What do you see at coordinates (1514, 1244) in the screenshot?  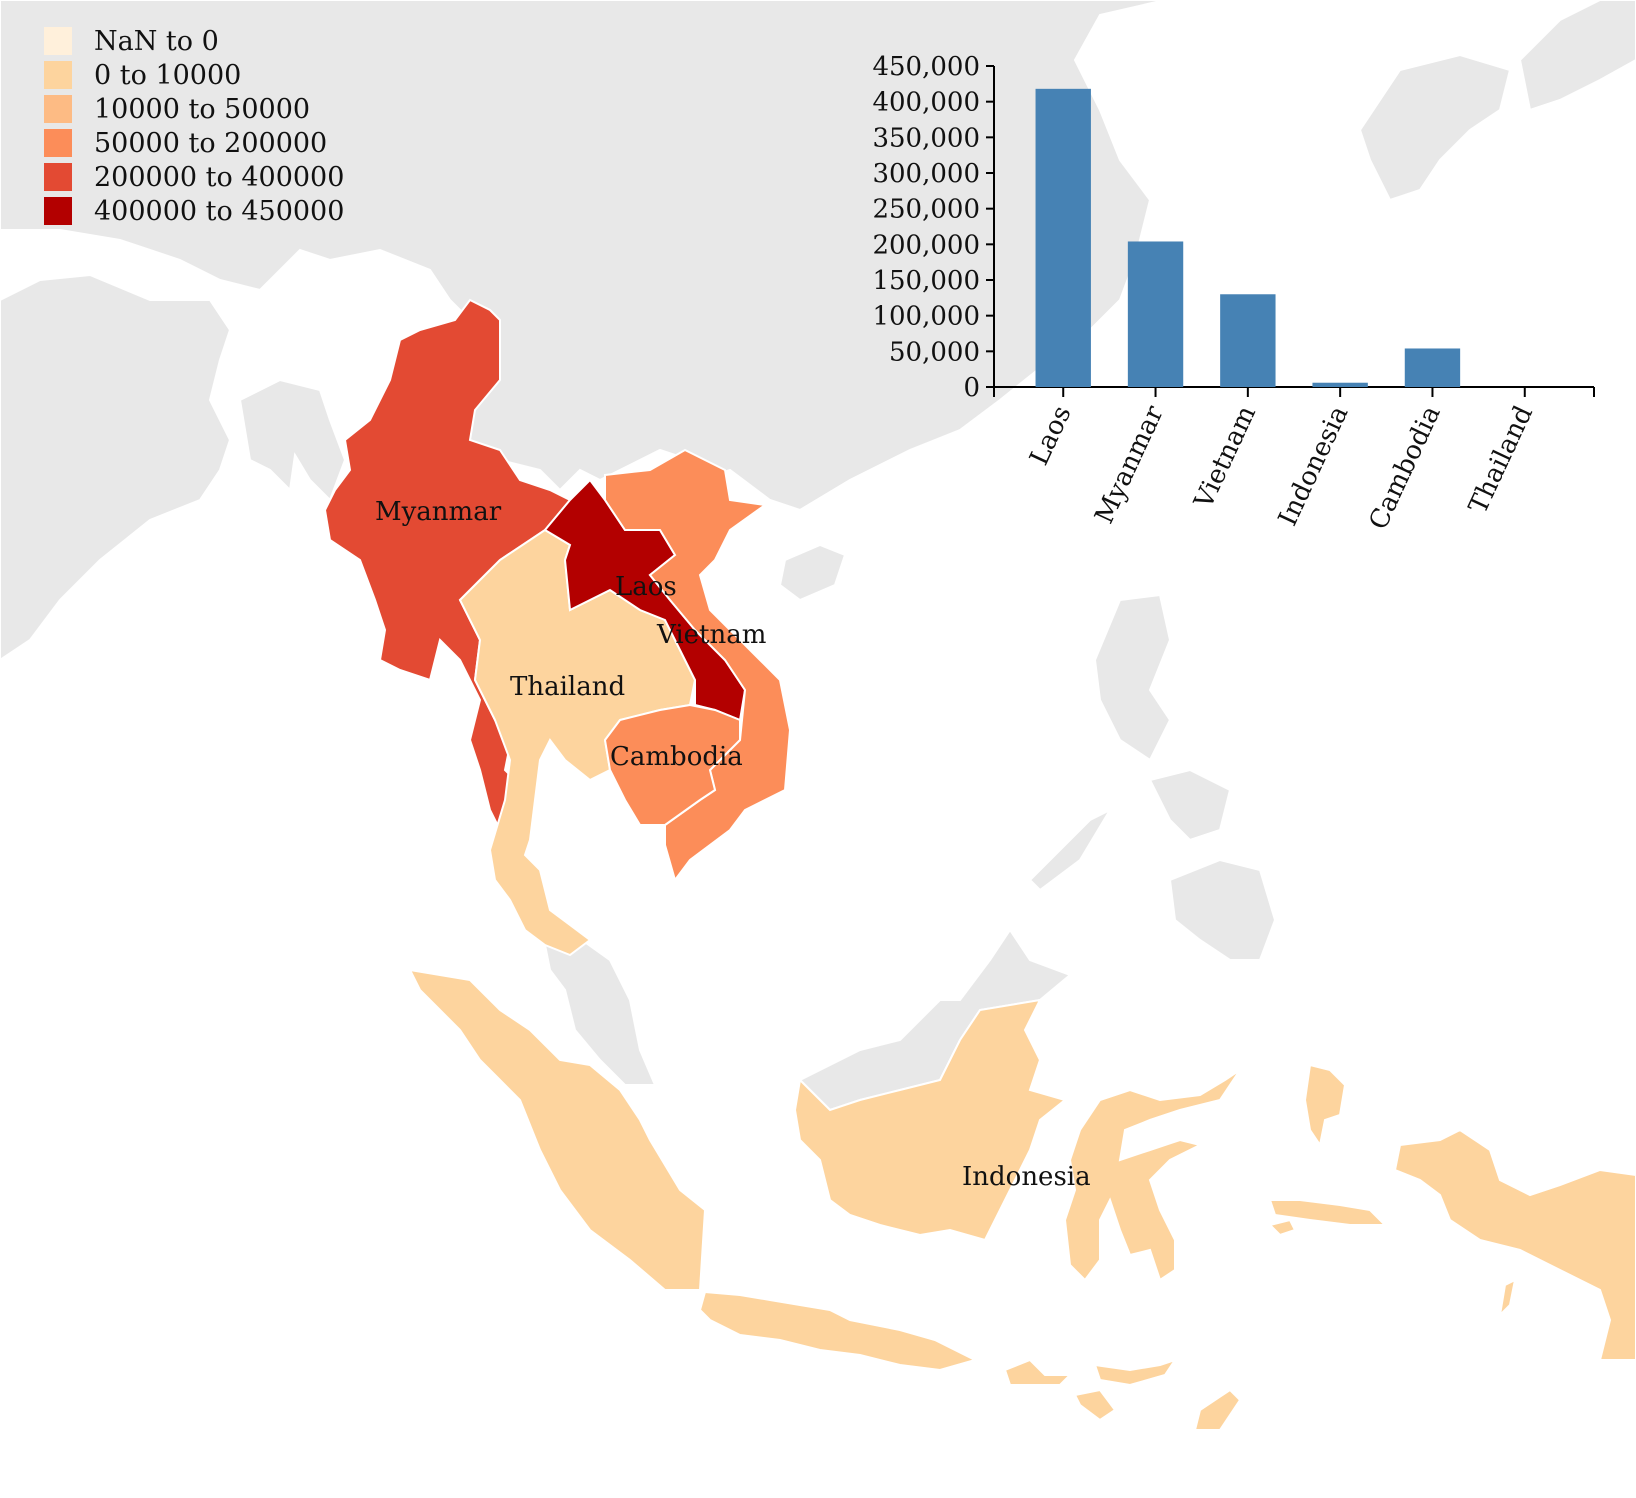 I see `papua` at bounding box center [1514, 1244].